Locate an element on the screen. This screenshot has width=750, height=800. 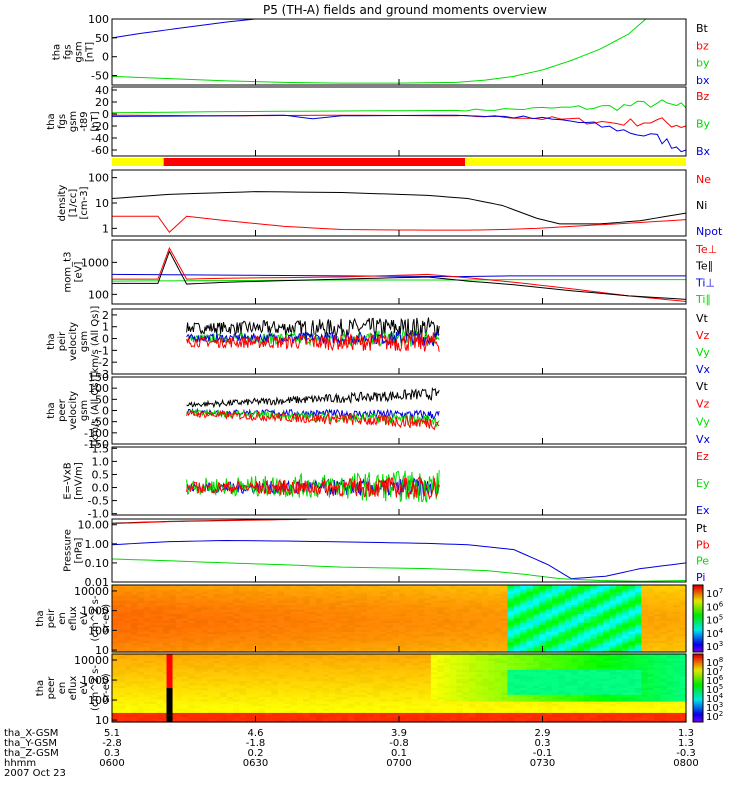
legend-bx: bx is located at coordinates (703, 80).